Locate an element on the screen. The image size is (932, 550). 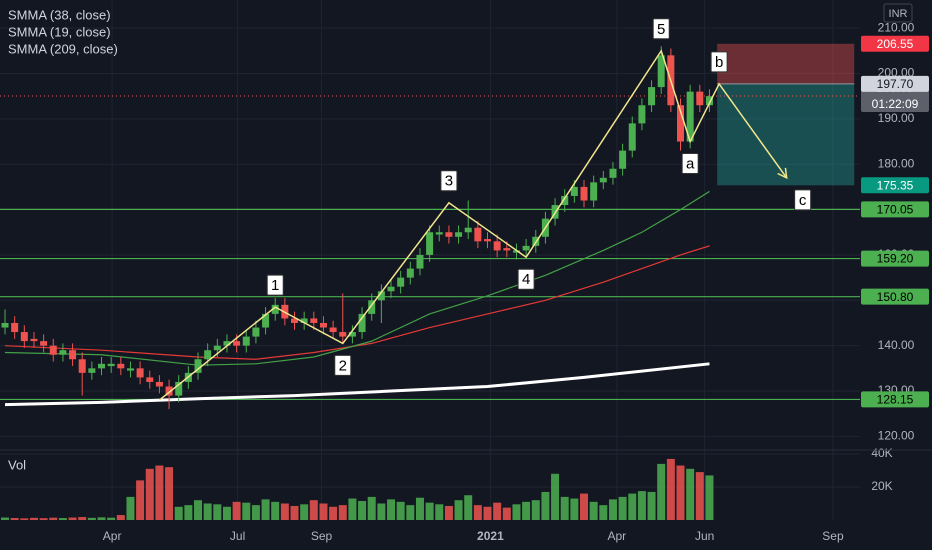
y-tick-label: 180.00 is located at coordinates (896, 163).